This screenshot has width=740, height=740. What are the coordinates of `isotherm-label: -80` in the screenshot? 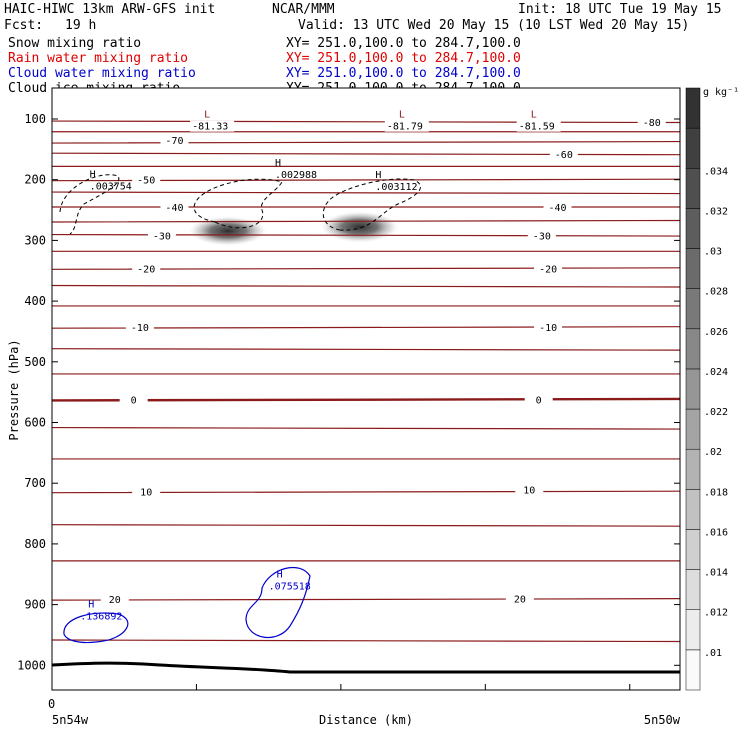 It's located at (652, 123).